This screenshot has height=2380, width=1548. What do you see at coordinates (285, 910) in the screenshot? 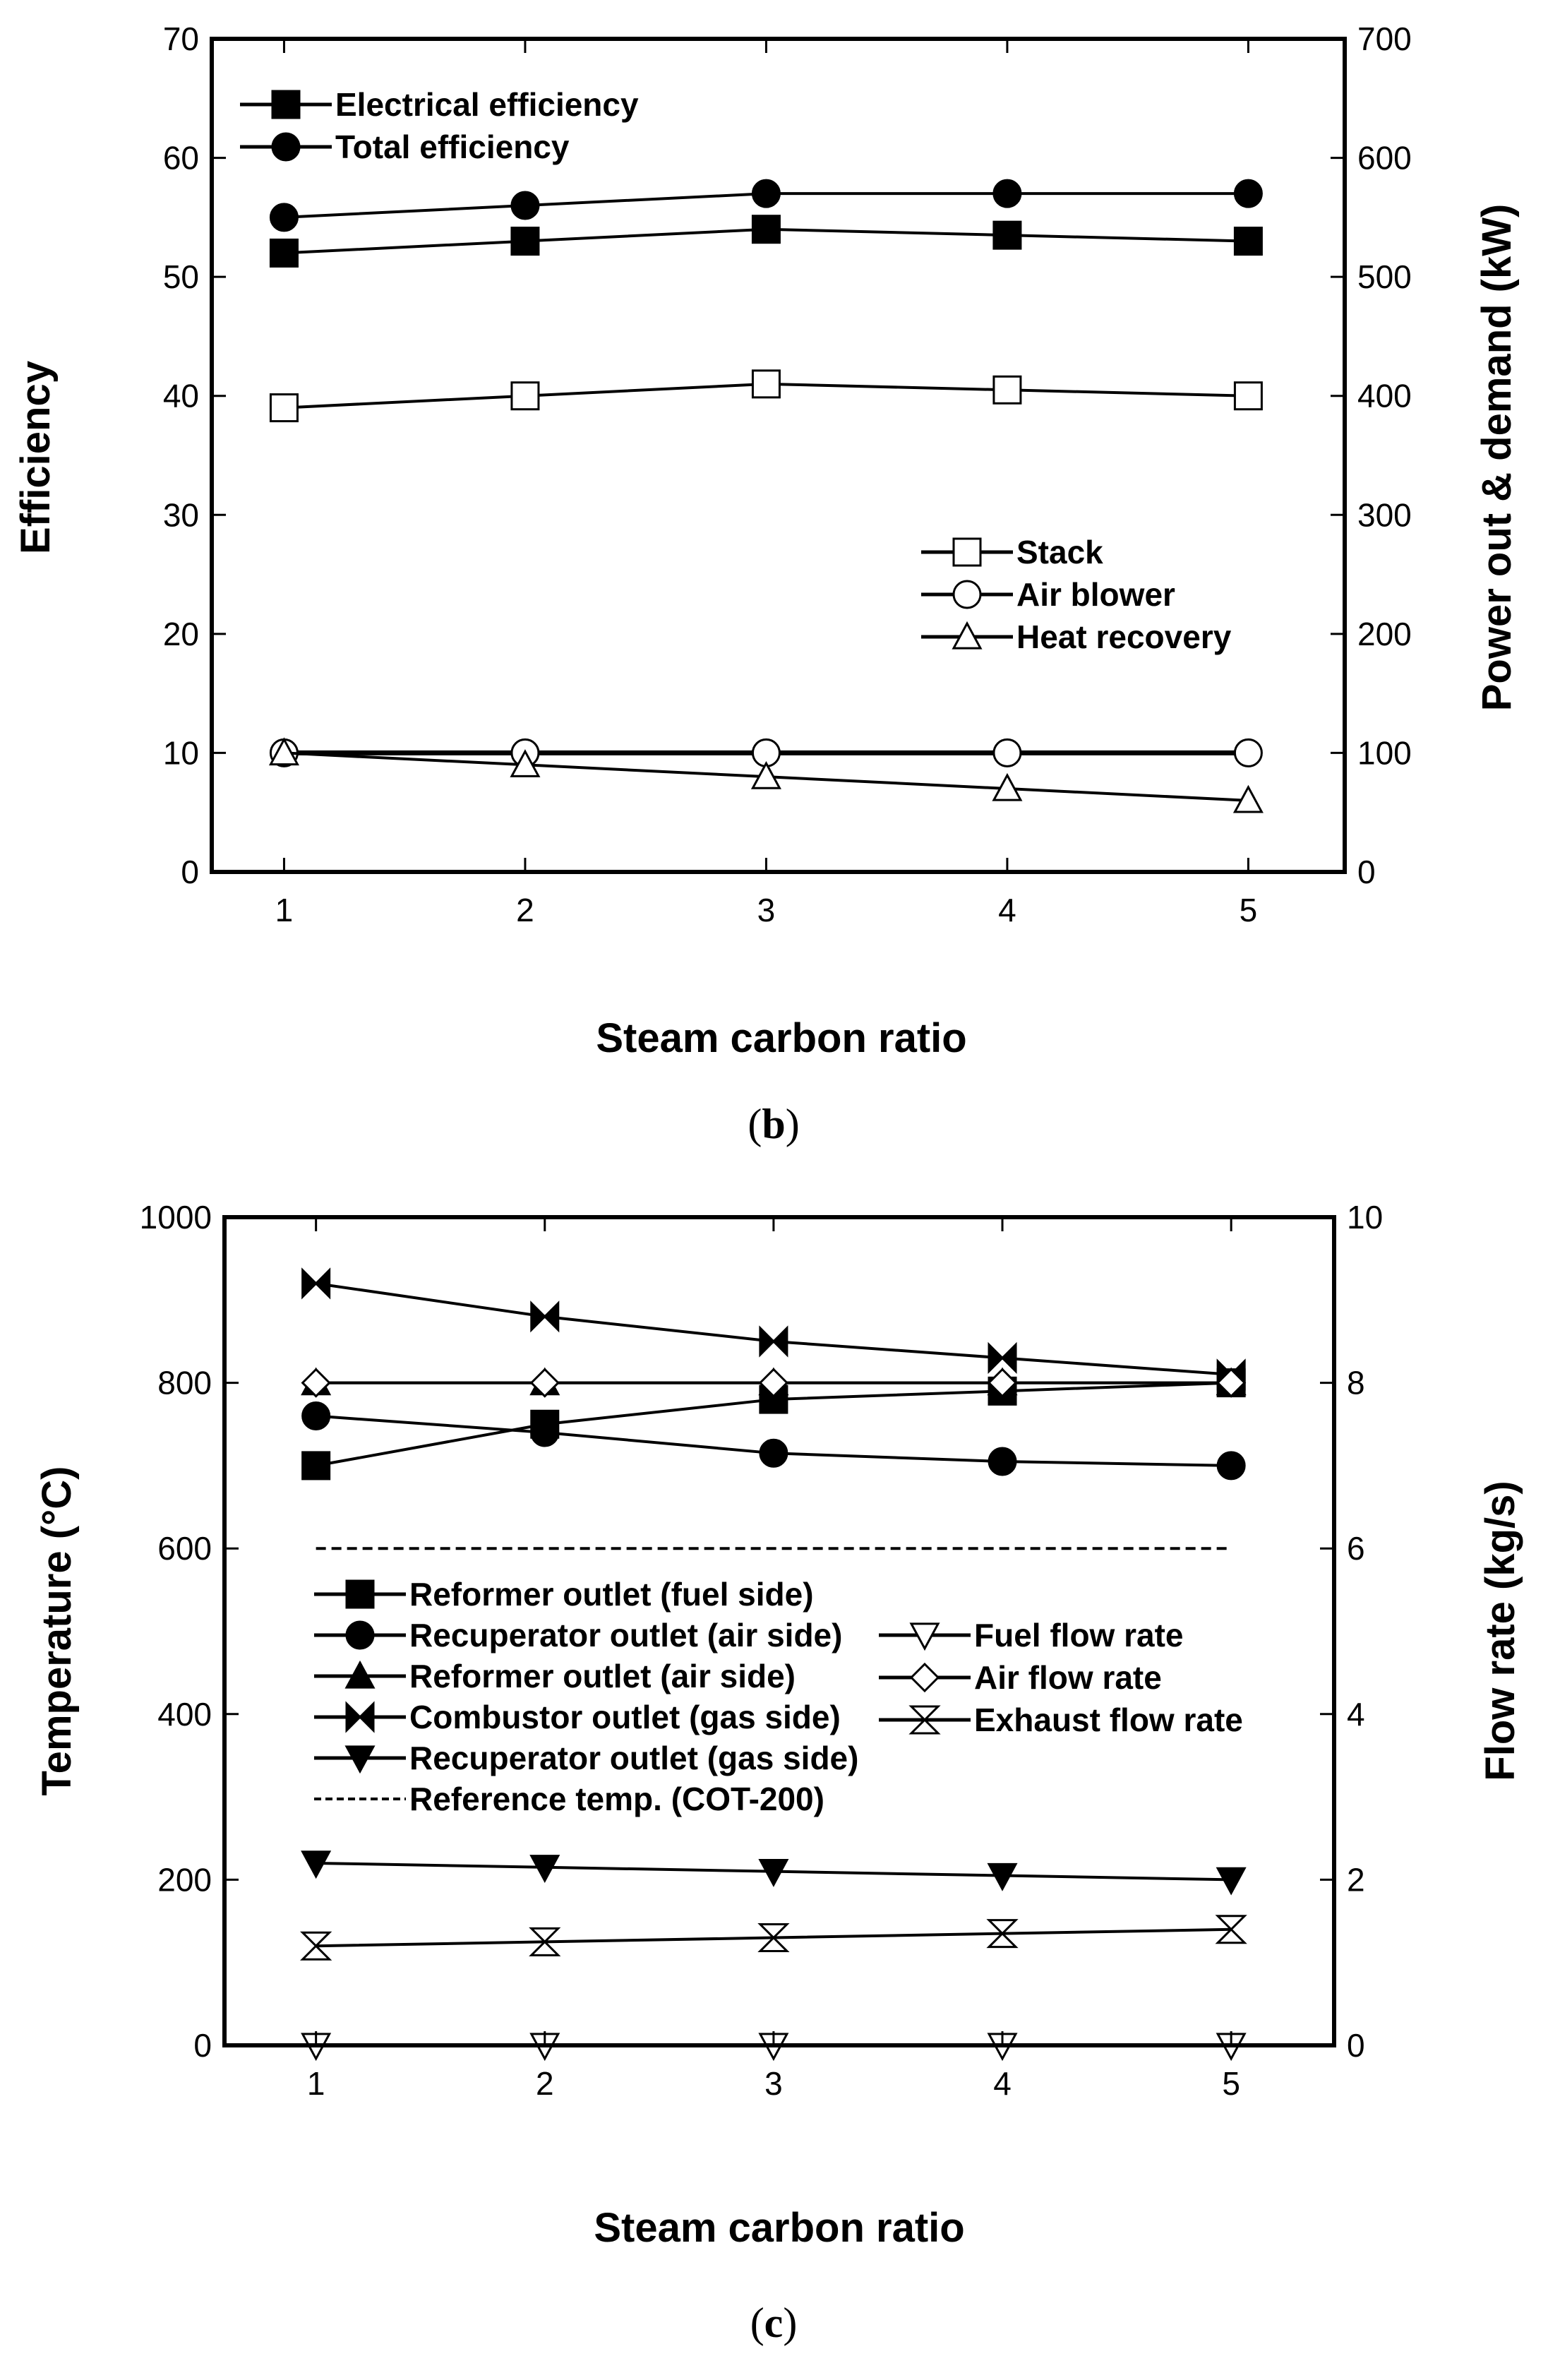
I see `x-tick-label-b-1: 1` at bounding box center [285, 910].